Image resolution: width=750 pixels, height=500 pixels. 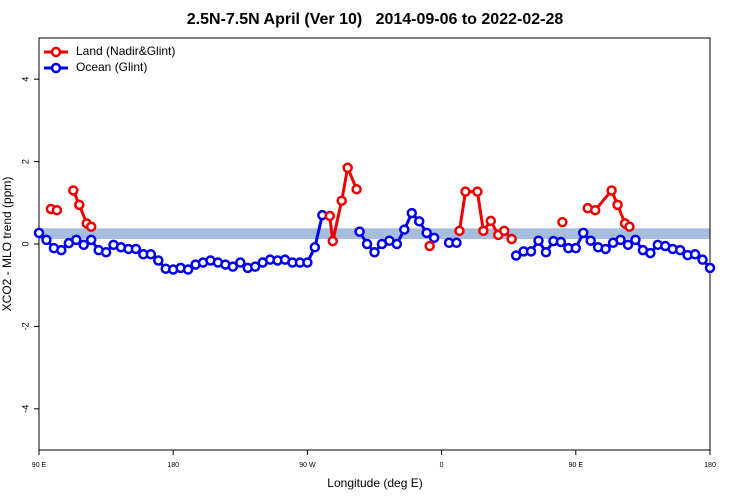 I want to click on x-tick-label: 90 W, so click(x=307, y=465).